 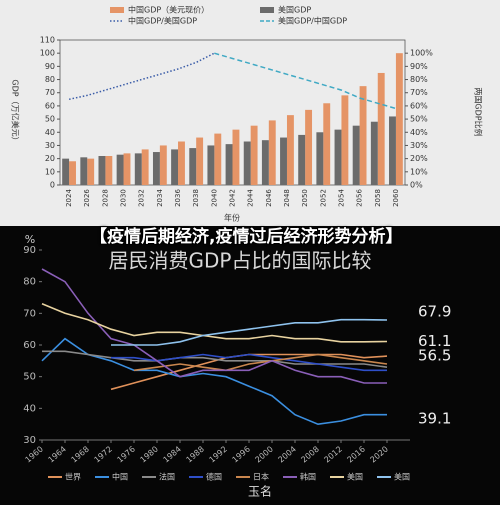 What do you see at coordinates (323, 198) in the screenshot?
I see `x-tick-label: 2052` at bounding box center [323, 198].